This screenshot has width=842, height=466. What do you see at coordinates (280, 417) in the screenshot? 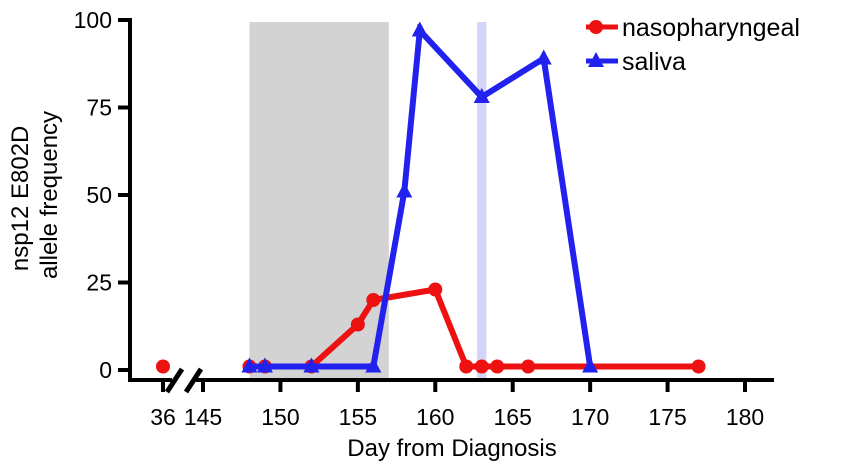
I see `x-tick-label-150: 150` at bounding box center [280, 417].